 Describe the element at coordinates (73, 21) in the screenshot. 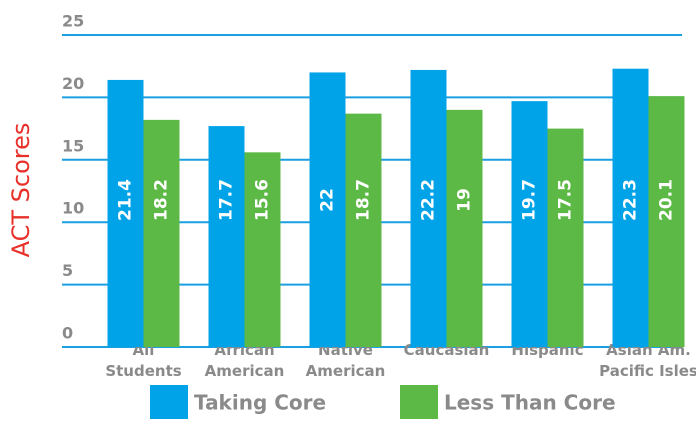

I see `y-tick-label: 25` at that location.